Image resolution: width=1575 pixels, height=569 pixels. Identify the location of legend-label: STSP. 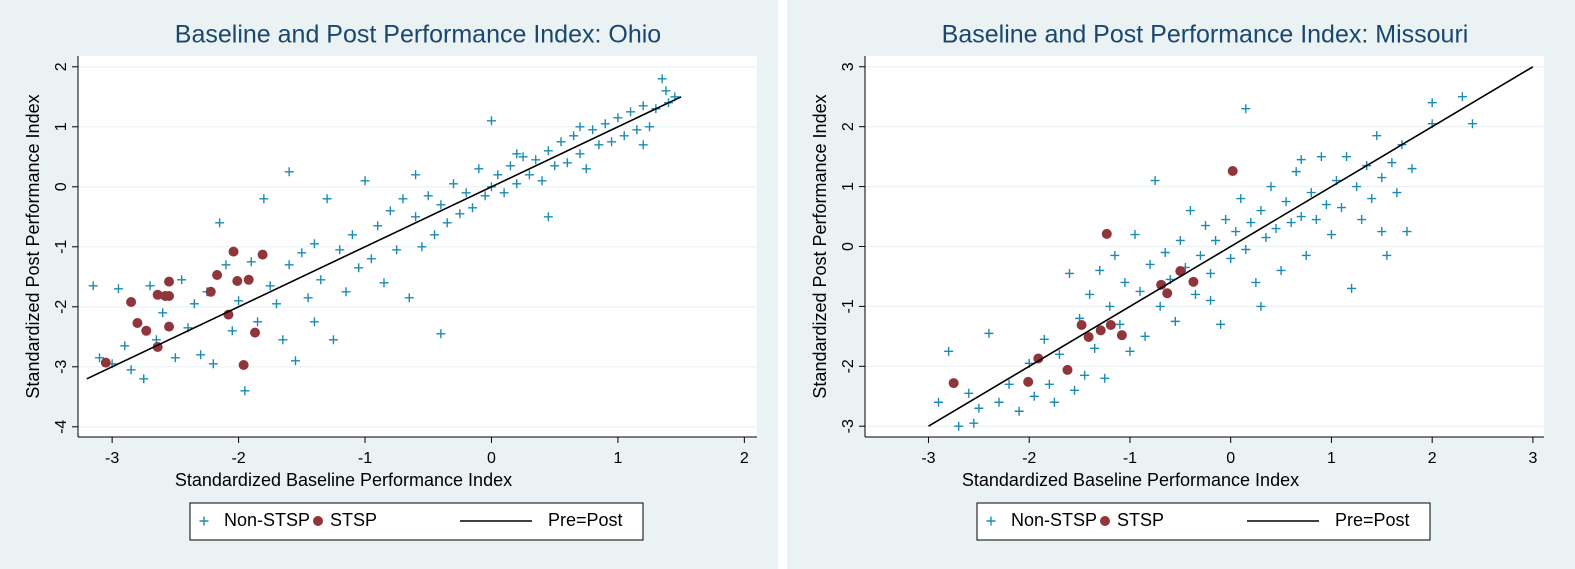
(1140, 520).